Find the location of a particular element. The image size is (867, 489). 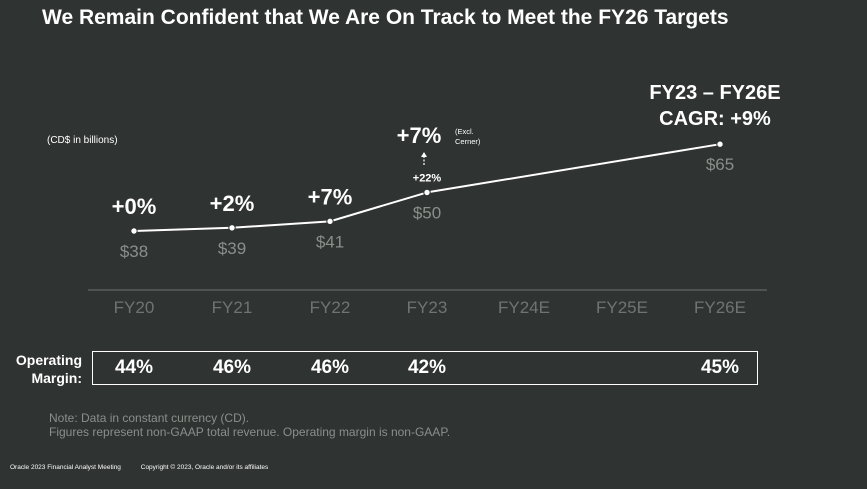

value-label: $38 is located at coordinates (134, 251).